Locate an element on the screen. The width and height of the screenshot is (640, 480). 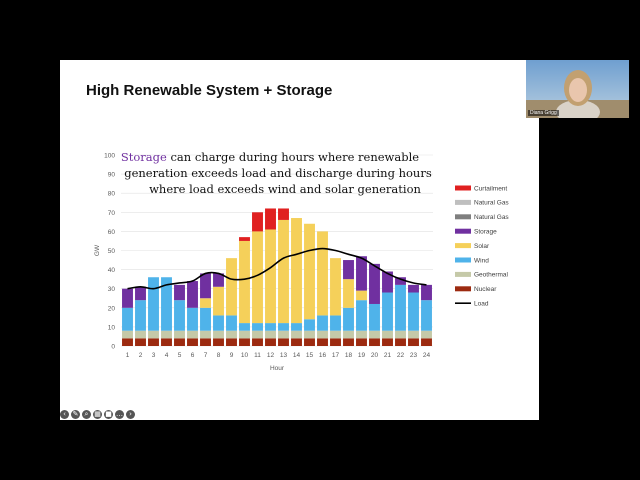
x-tick-label: 16 is located at coordinates (323, 355).